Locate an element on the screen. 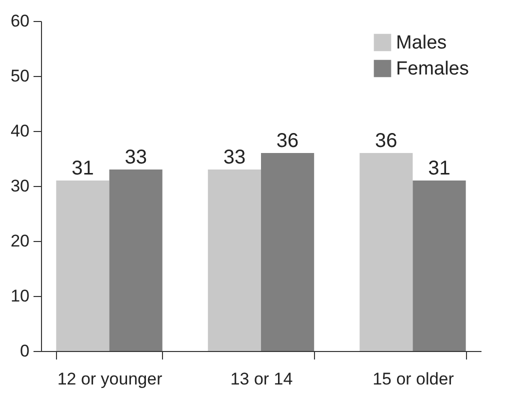  y-tick-label: 10 is located at coordinates (20, 296).